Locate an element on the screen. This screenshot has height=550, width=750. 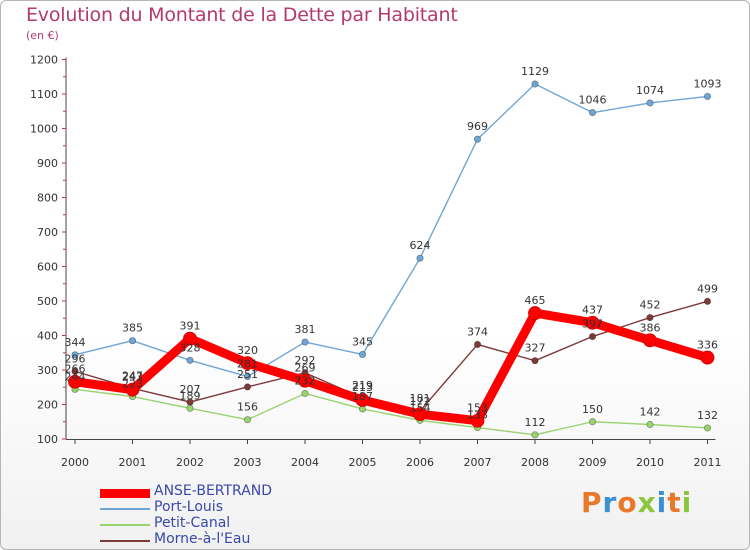
data-label: 1046 is located at coordinates (593, 100).